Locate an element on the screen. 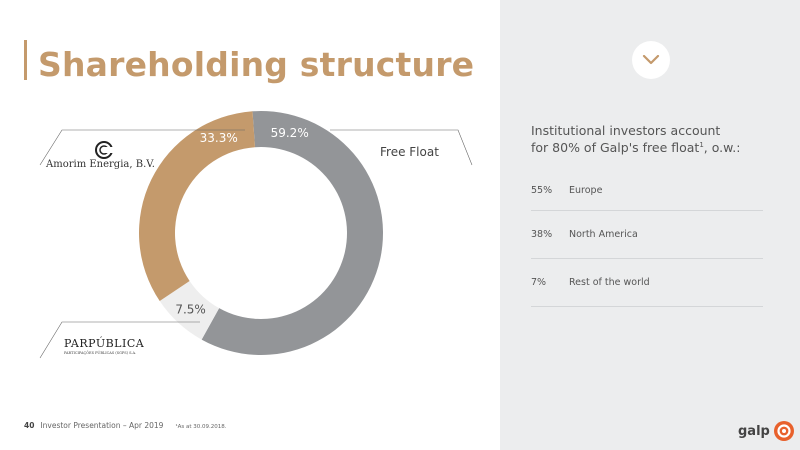  freefloat-leader-line is located at coordinates (401, 147).